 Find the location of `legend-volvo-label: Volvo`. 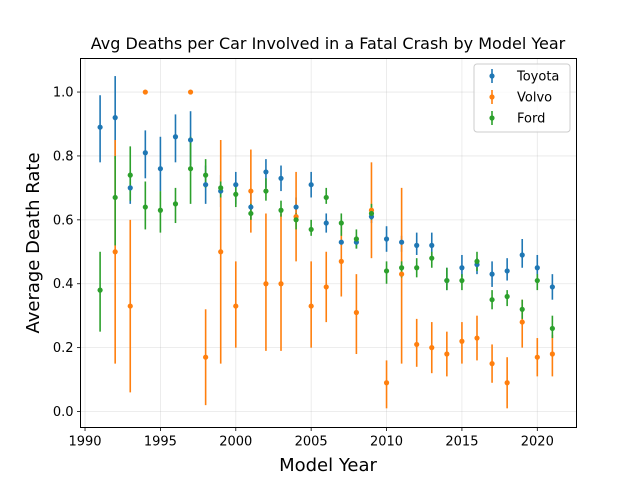

legend-volvo-label: Volvo is located at coordinates (534, 98).